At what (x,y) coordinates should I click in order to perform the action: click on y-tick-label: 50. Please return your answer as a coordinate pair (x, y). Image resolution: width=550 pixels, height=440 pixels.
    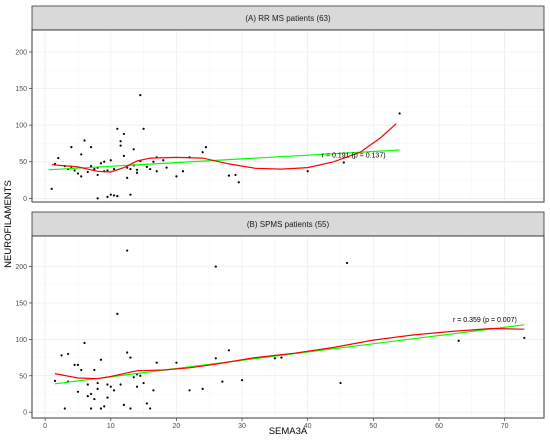
    Looking at the image, I should click on (23, 376).